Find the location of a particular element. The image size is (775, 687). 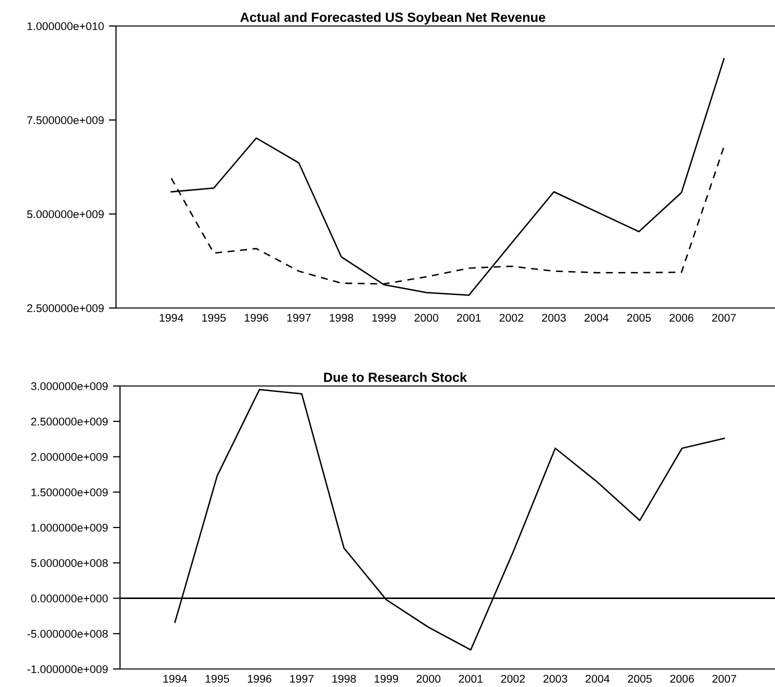

y-tick-label: 7.500000e+009 is located at coordinates (65, 120).